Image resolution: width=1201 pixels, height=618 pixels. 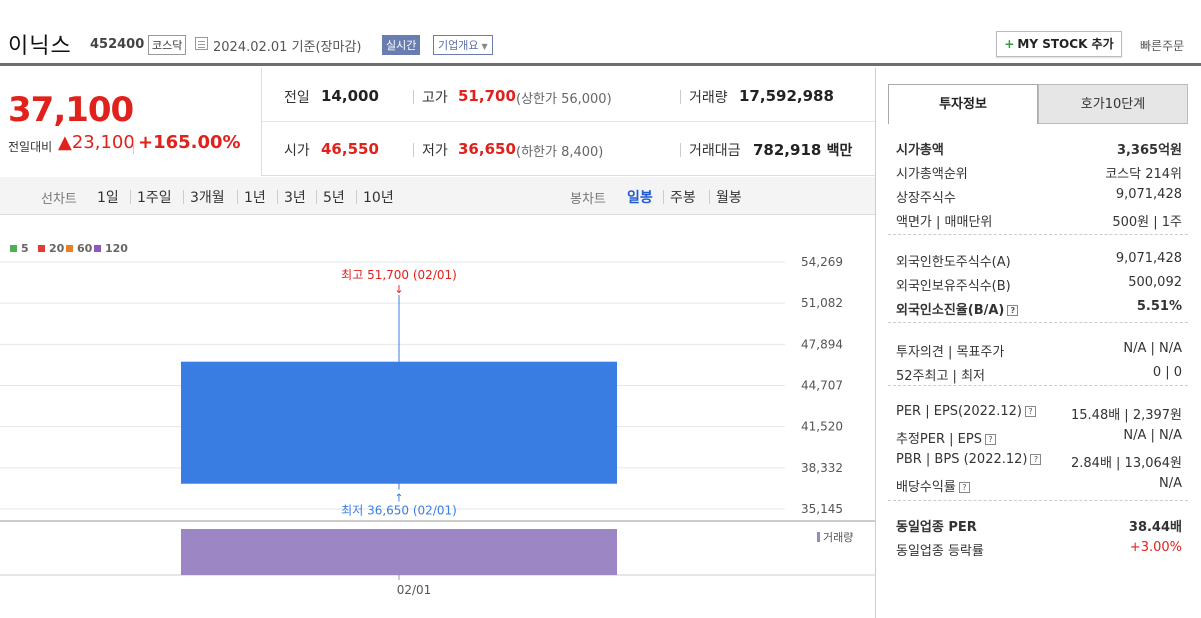 I want to click on row-divider, so click(x=568, y=121).